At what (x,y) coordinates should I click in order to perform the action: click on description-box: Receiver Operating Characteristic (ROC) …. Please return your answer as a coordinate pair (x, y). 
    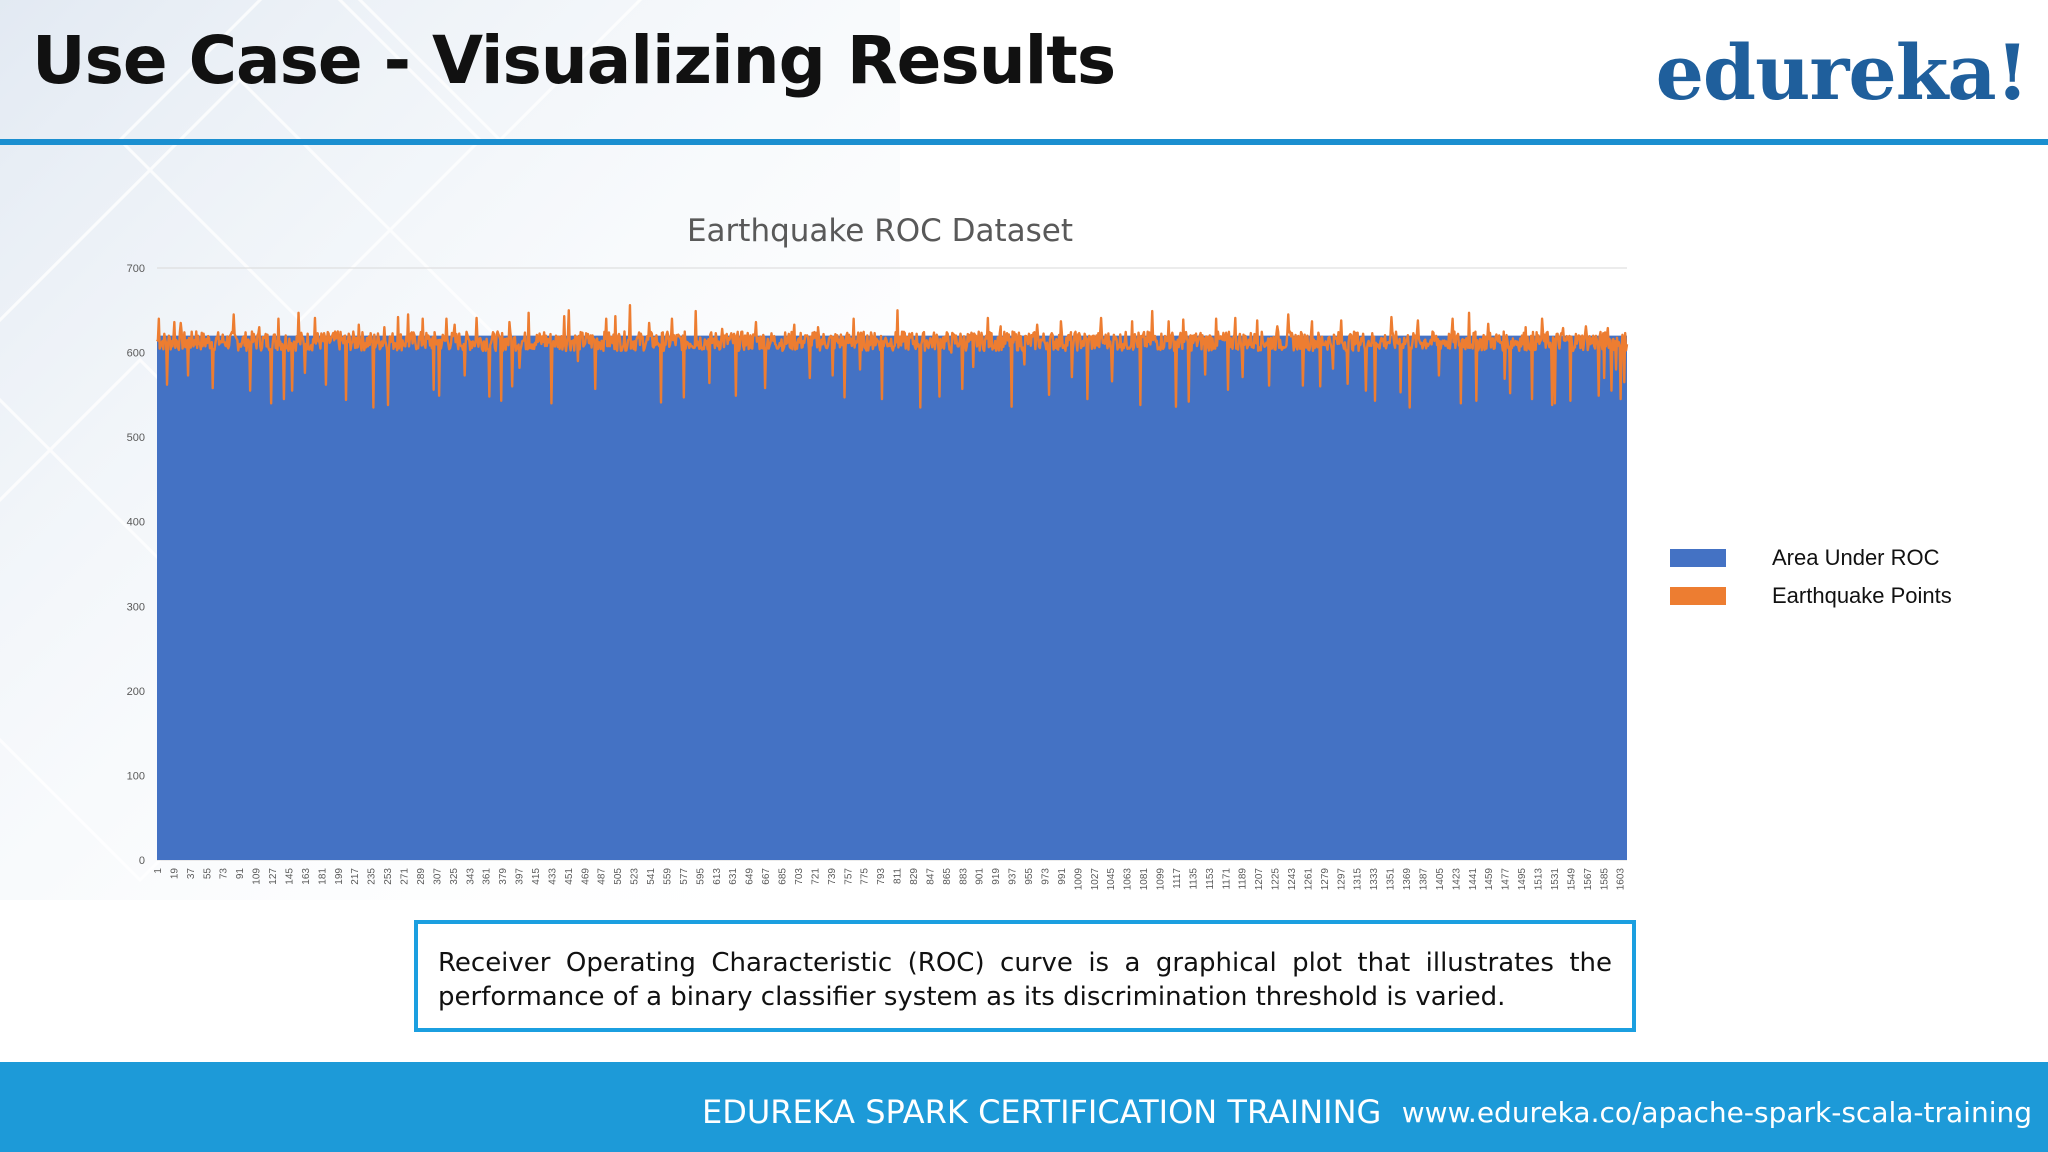
    Looking at the image, I should click on (1025, 976).